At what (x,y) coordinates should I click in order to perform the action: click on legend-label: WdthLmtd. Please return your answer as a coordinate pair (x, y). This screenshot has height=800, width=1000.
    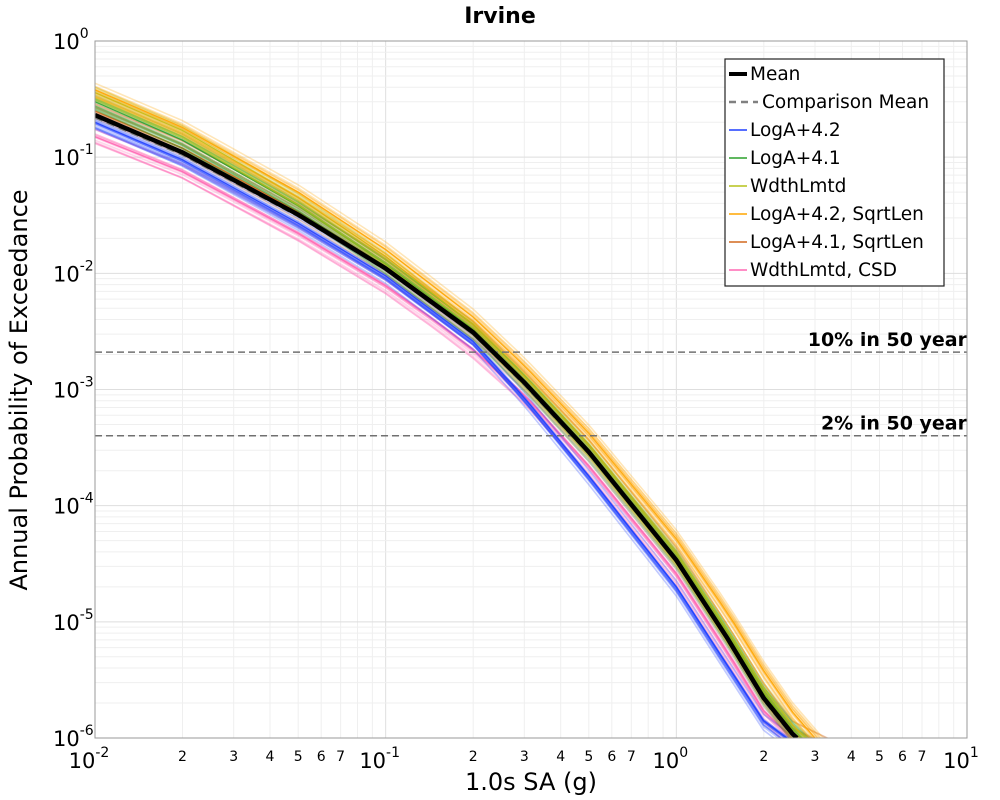
    Looking at the image, I should click on (798, 186).